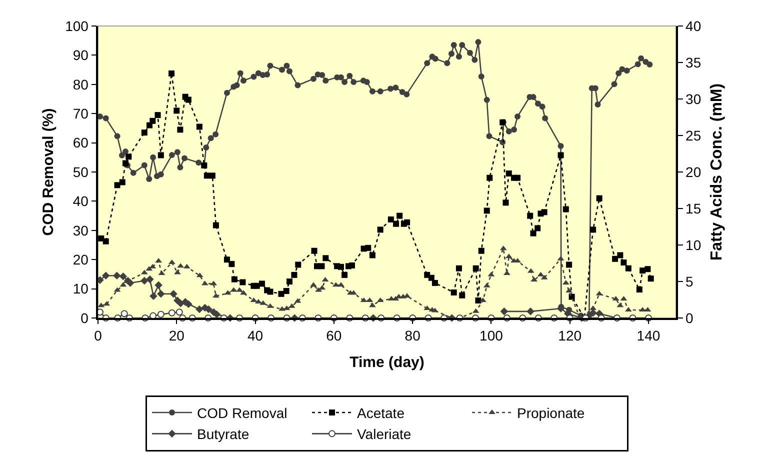 This screenshot has height=464, width=780. What do you see at coordinates (80, 288) in the screenshot?
I see `y-tick-label: 10` at bounding box center [80, 288].